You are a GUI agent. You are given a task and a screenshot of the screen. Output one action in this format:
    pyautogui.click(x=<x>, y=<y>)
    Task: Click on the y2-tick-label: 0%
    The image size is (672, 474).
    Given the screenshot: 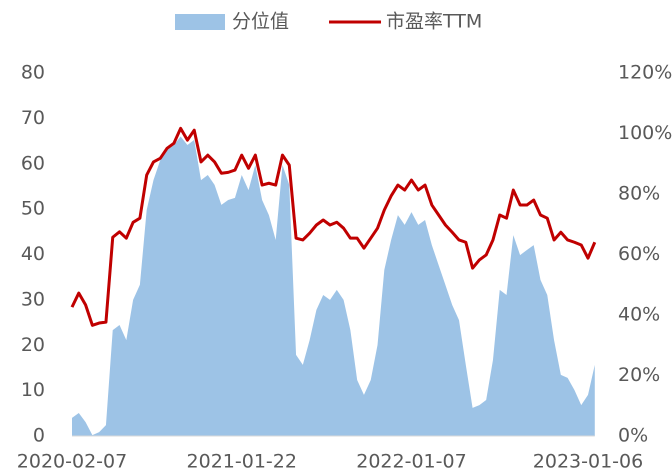 What is the action you would take?
    pyautogui.click(x=633, y=436)
    